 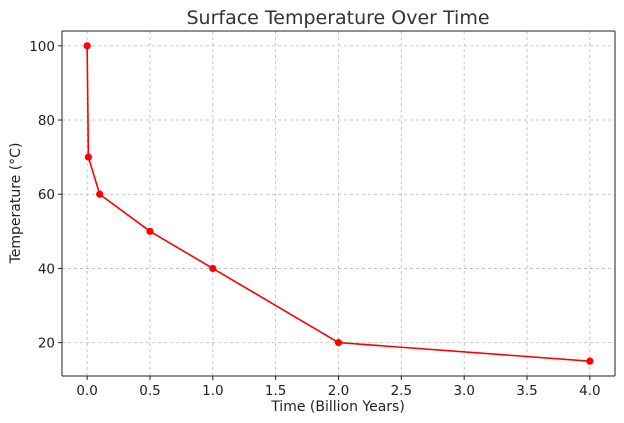 What do you see at coordinates (275, 391) in the screenshot?
I see `x-tick-label: 1.5` at bounding box center [275, 391].